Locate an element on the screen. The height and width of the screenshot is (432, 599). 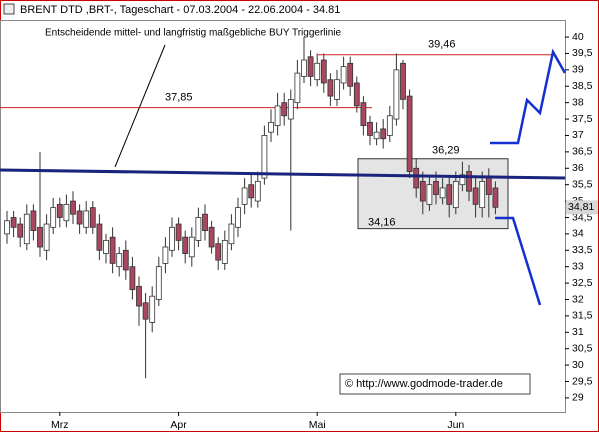
projection-down is located at coordinates (518, 261).